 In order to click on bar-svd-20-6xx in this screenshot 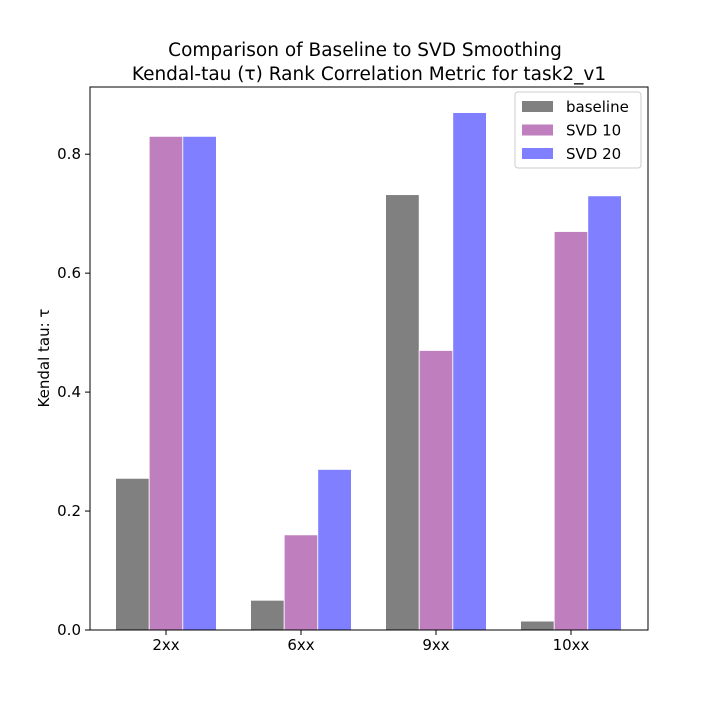, I will do `click(334, 550)`.